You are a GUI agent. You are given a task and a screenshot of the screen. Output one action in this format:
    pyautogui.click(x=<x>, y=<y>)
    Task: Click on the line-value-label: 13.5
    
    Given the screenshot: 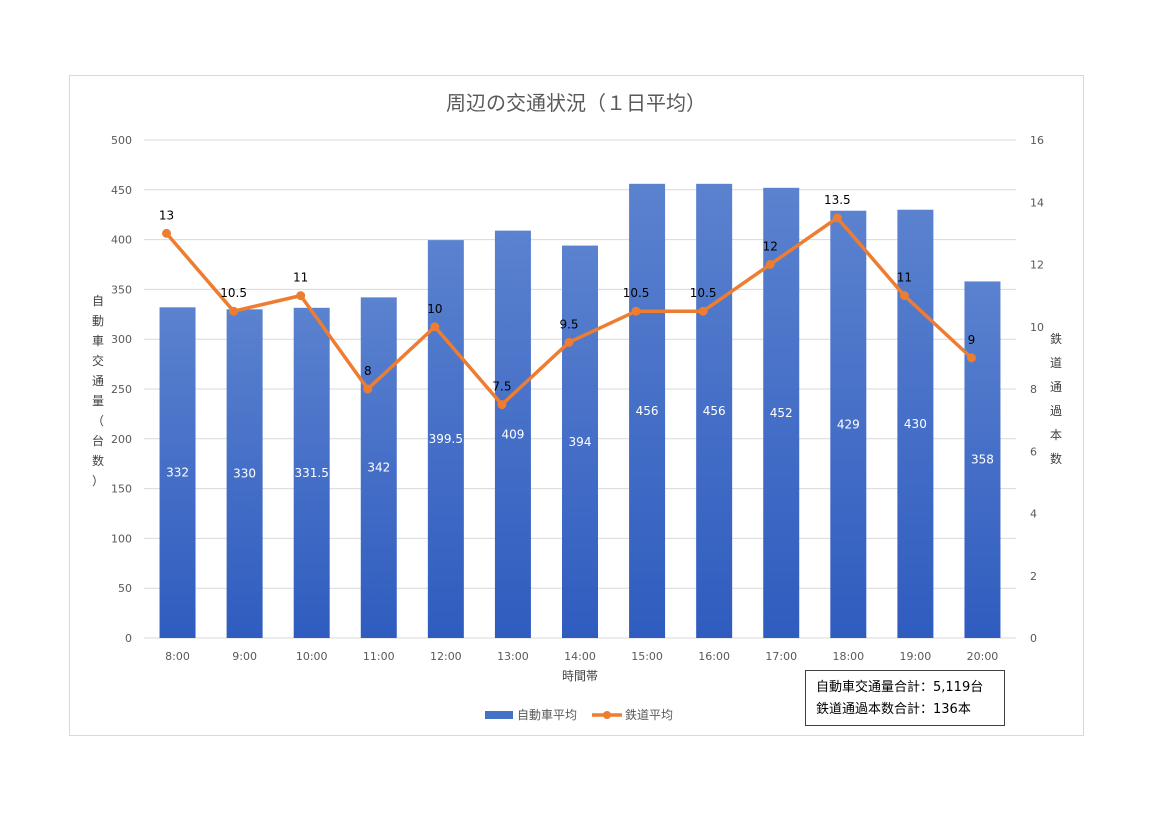 What is the action you would take?
    pyautogui.click(x=837, y=200)
    